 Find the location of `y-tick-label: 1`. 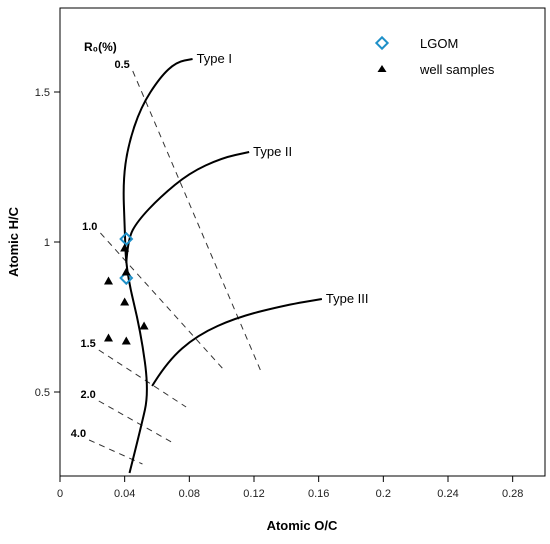

y-tick-label: 1 is located at coordinates (47, 243).